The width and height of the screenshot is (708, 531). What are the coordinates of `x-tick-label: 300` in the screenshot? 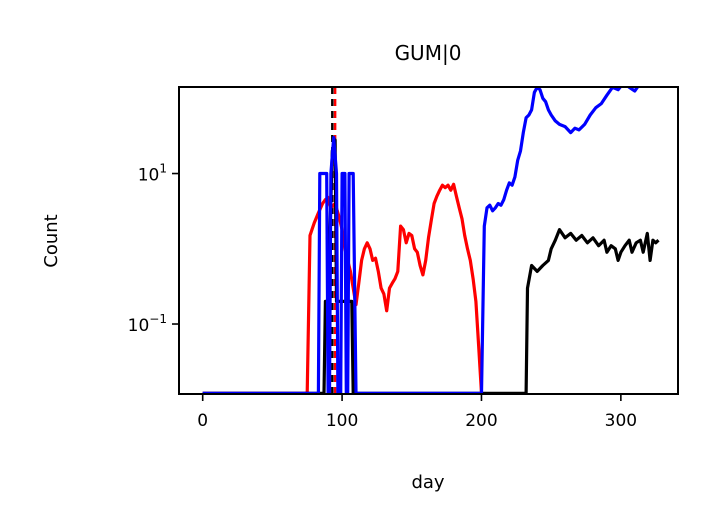 It's located at (621, 421).